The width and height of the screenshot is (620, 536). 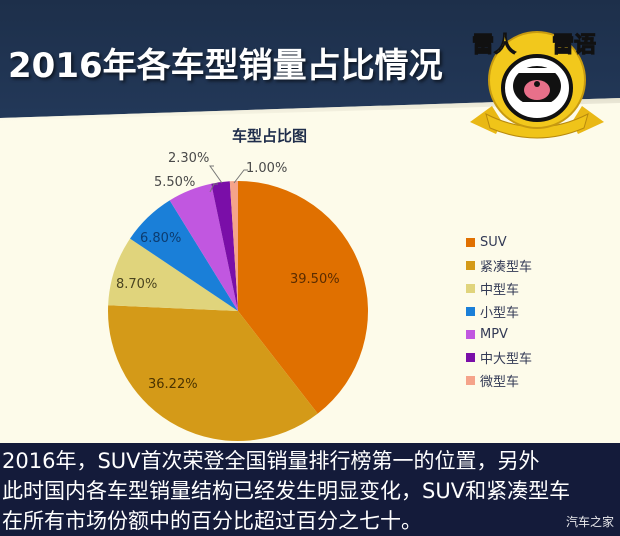 I want to click on legend-item: 中大型车, so click(x=499, y=357).